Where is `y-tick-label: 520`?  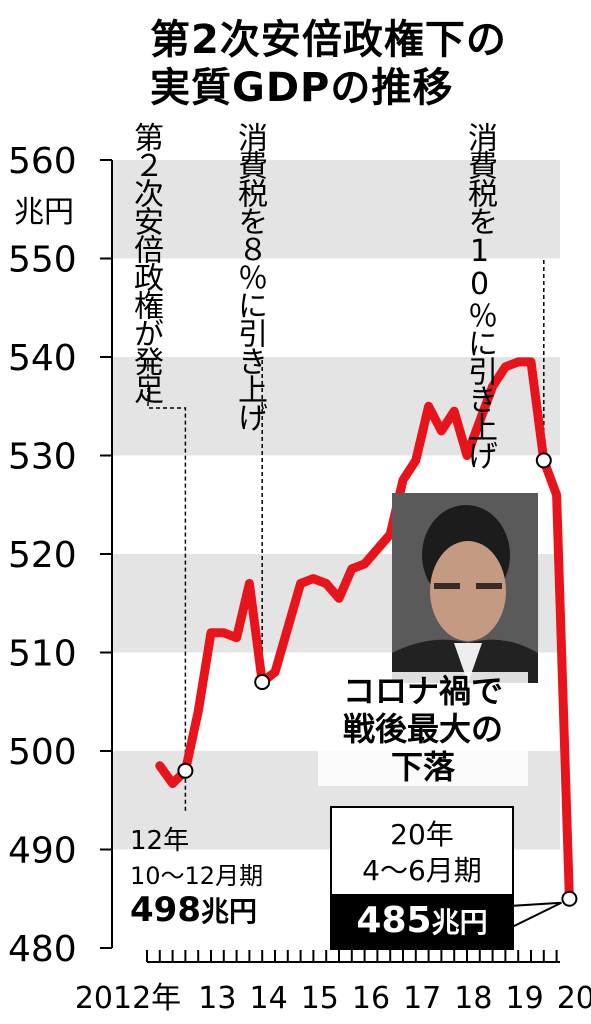 y-tick-label: 520 is located at coordinates (42, 555).